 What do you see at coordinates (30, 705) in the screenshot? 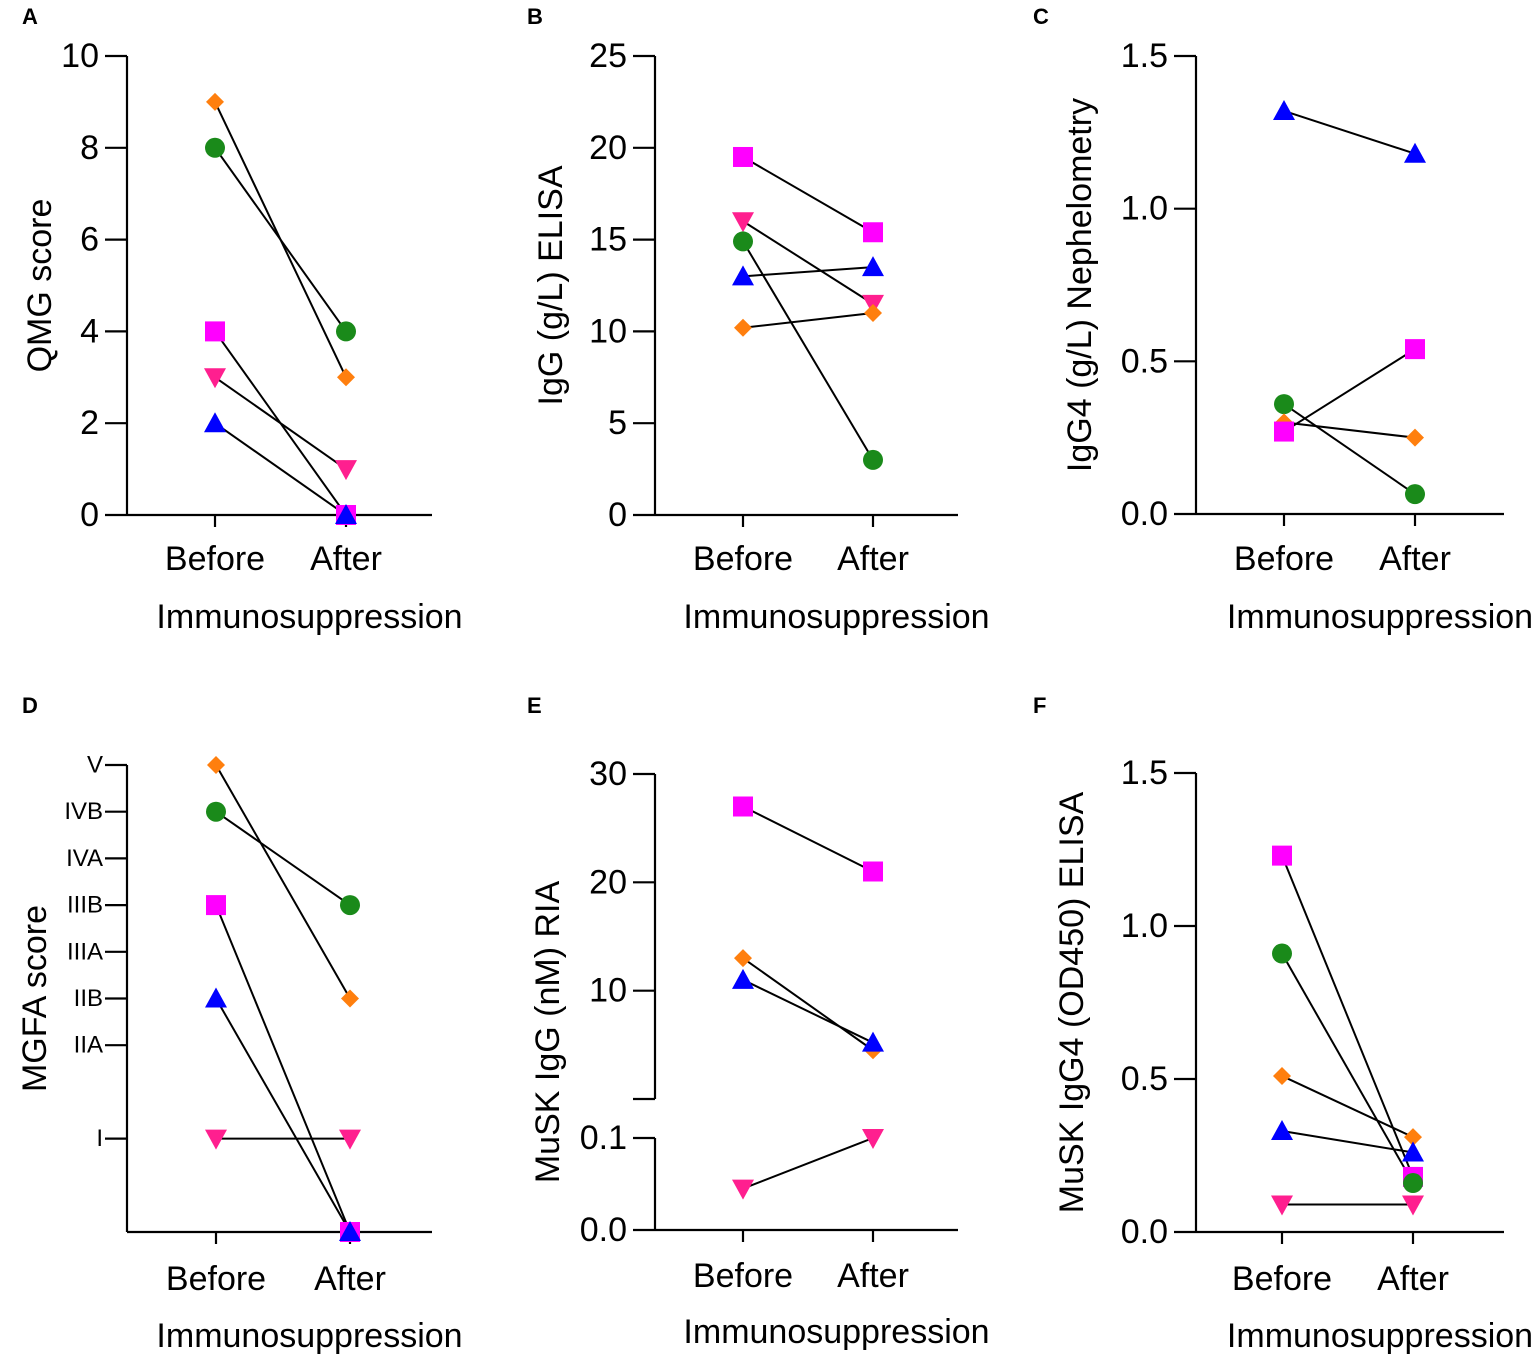
I see `panel-letter: D` at bounding box center [30, 705].